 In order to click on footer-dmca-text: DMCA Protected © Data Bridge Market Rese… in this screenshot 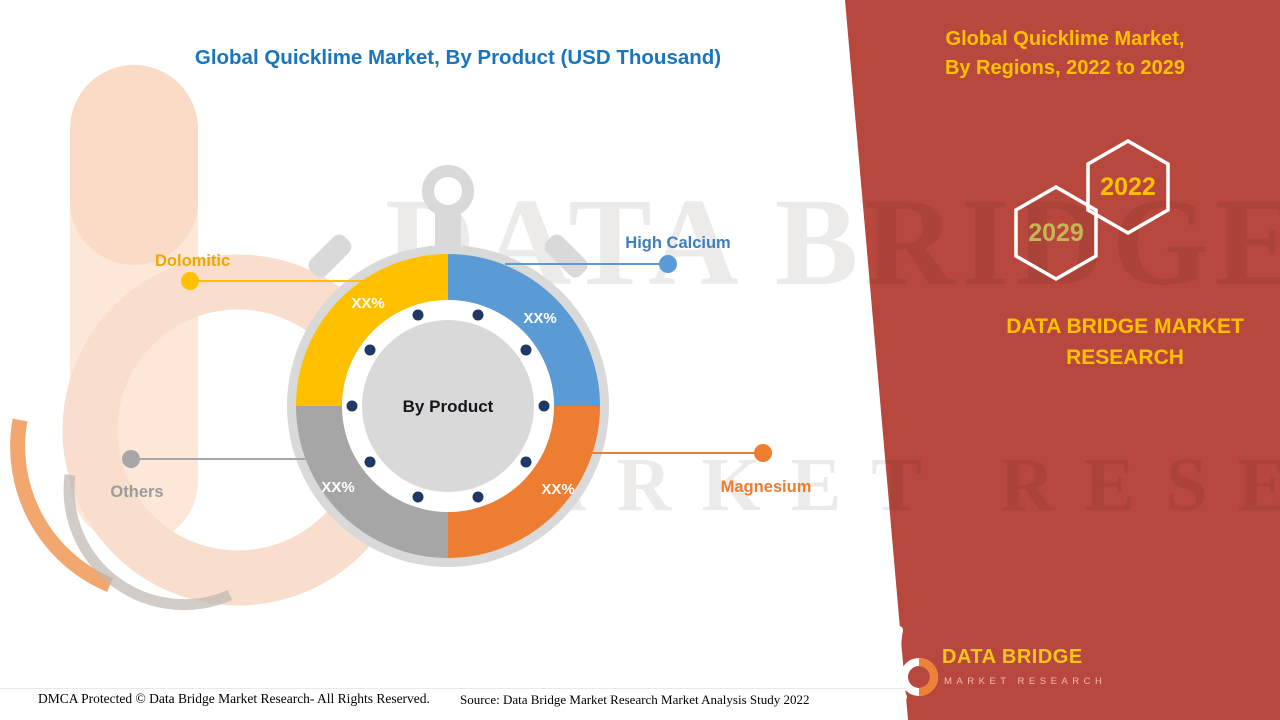, I will do `click(234, 698)`.